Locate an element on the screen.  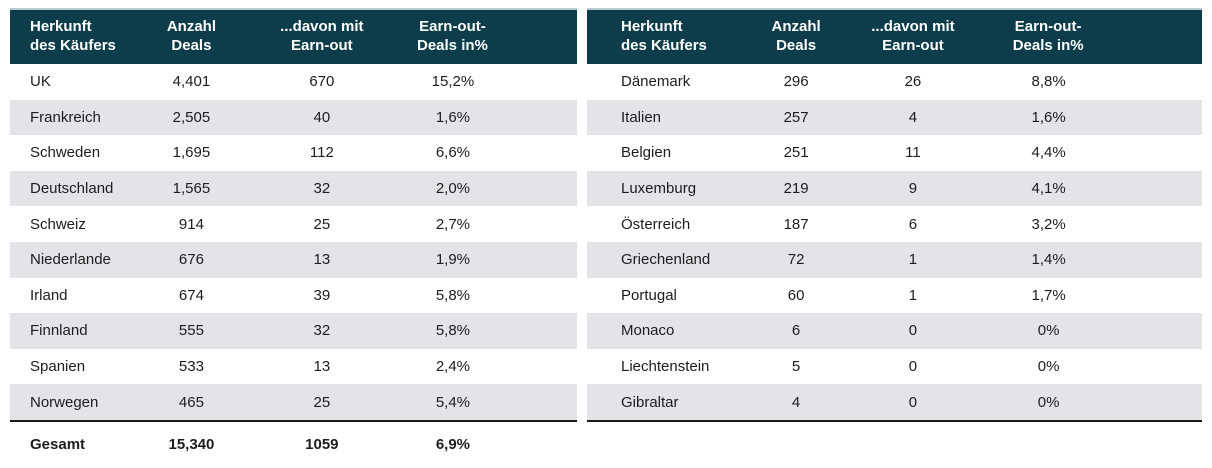
table-row: Österreich 187 6 3,2% is located at coordinates (894, 224).